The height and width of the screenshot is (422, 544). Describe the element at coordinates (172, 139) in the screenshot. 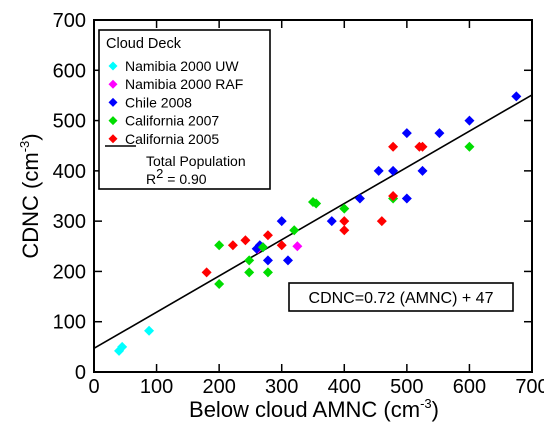

I see `legend-item-label: California 2005` at that location.